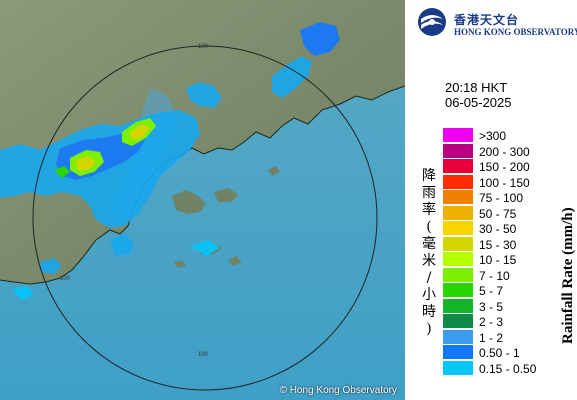  Describe the element at coordinates (505, 290) in the screenshot. I see `legend-item: 5 - 7` at that location.